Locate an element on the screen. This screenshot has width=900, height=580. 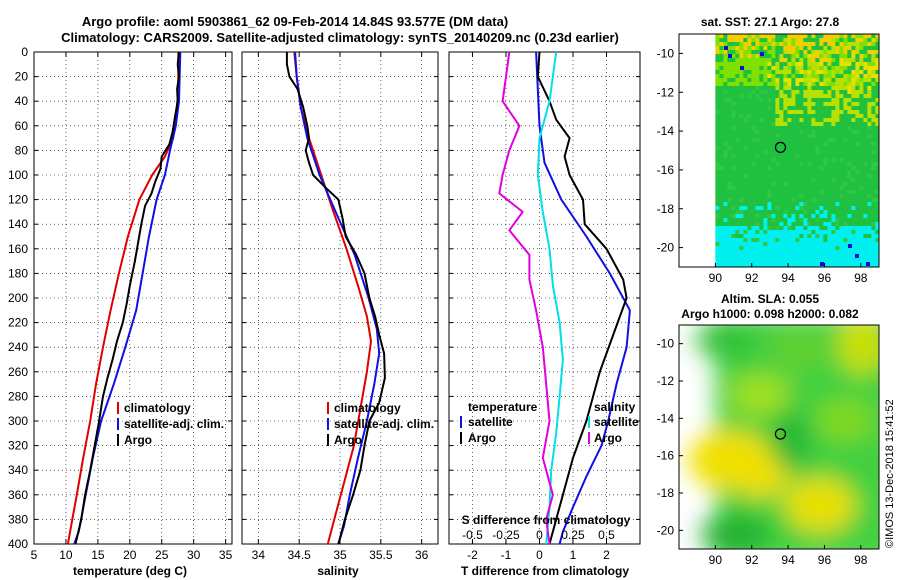
s-diff-tick-label: 0 is located at coordinates (539, 535).